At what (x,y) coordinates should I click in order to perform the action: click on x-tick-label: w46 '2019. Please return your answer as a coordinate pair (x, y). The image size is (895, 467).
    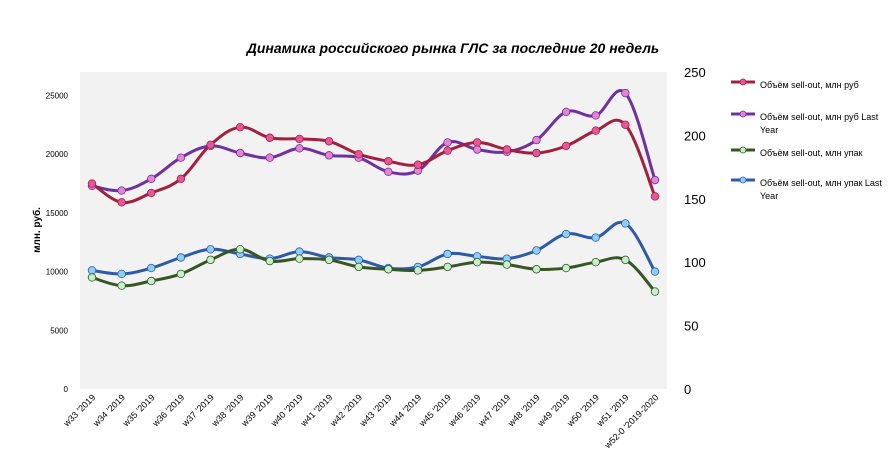
    Looking at the image, I should click on (464, 410).